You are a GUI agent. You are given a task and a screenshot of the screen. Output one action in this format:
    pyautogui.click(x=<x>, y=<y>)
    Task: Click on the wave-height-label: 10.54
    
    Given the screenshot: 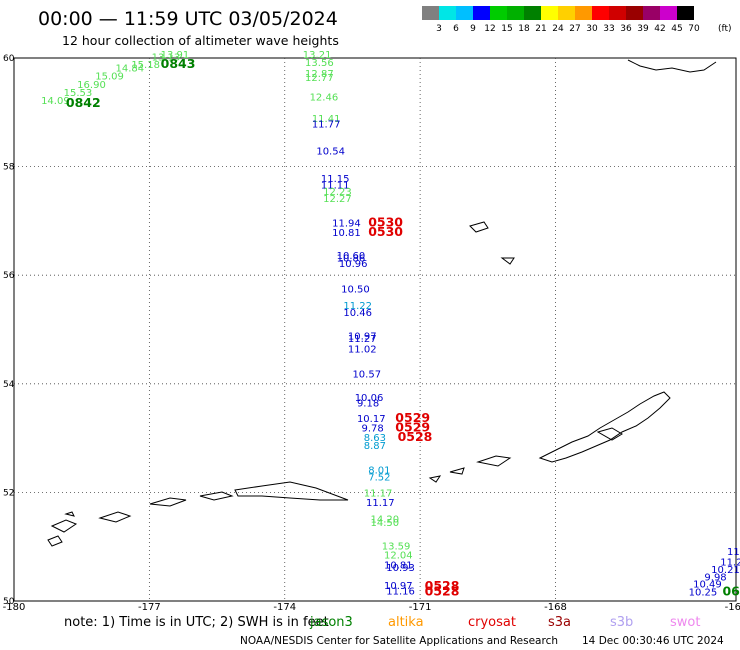 What is the action you would take?
    pyautogui.click(x=330, y=152)
    